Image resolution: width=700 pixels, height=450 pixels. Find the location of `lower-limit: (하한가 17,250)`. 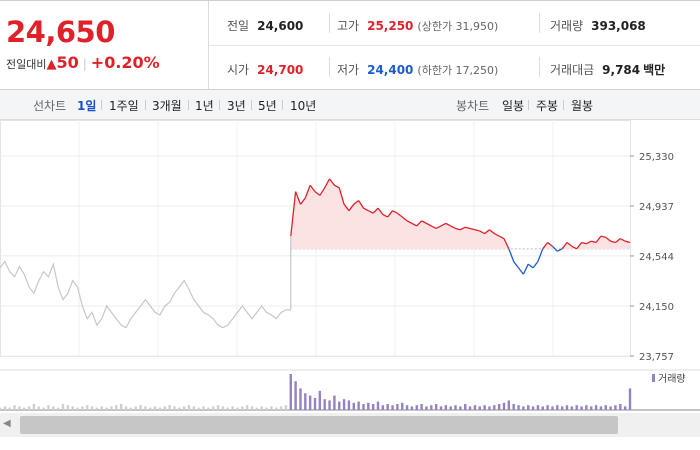

lower-limit: (하한가 17,250) is located at coordinates (458, 70).